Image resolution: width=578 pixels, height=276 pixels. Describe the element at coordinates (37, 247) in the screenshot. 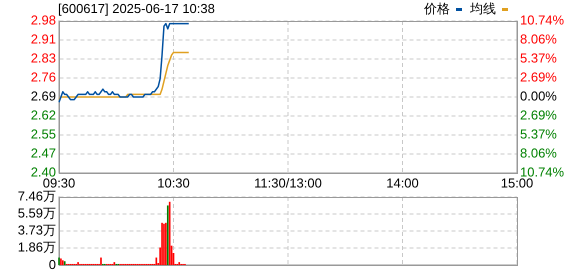

I see `y-tick-label: 1.86万` at that location.